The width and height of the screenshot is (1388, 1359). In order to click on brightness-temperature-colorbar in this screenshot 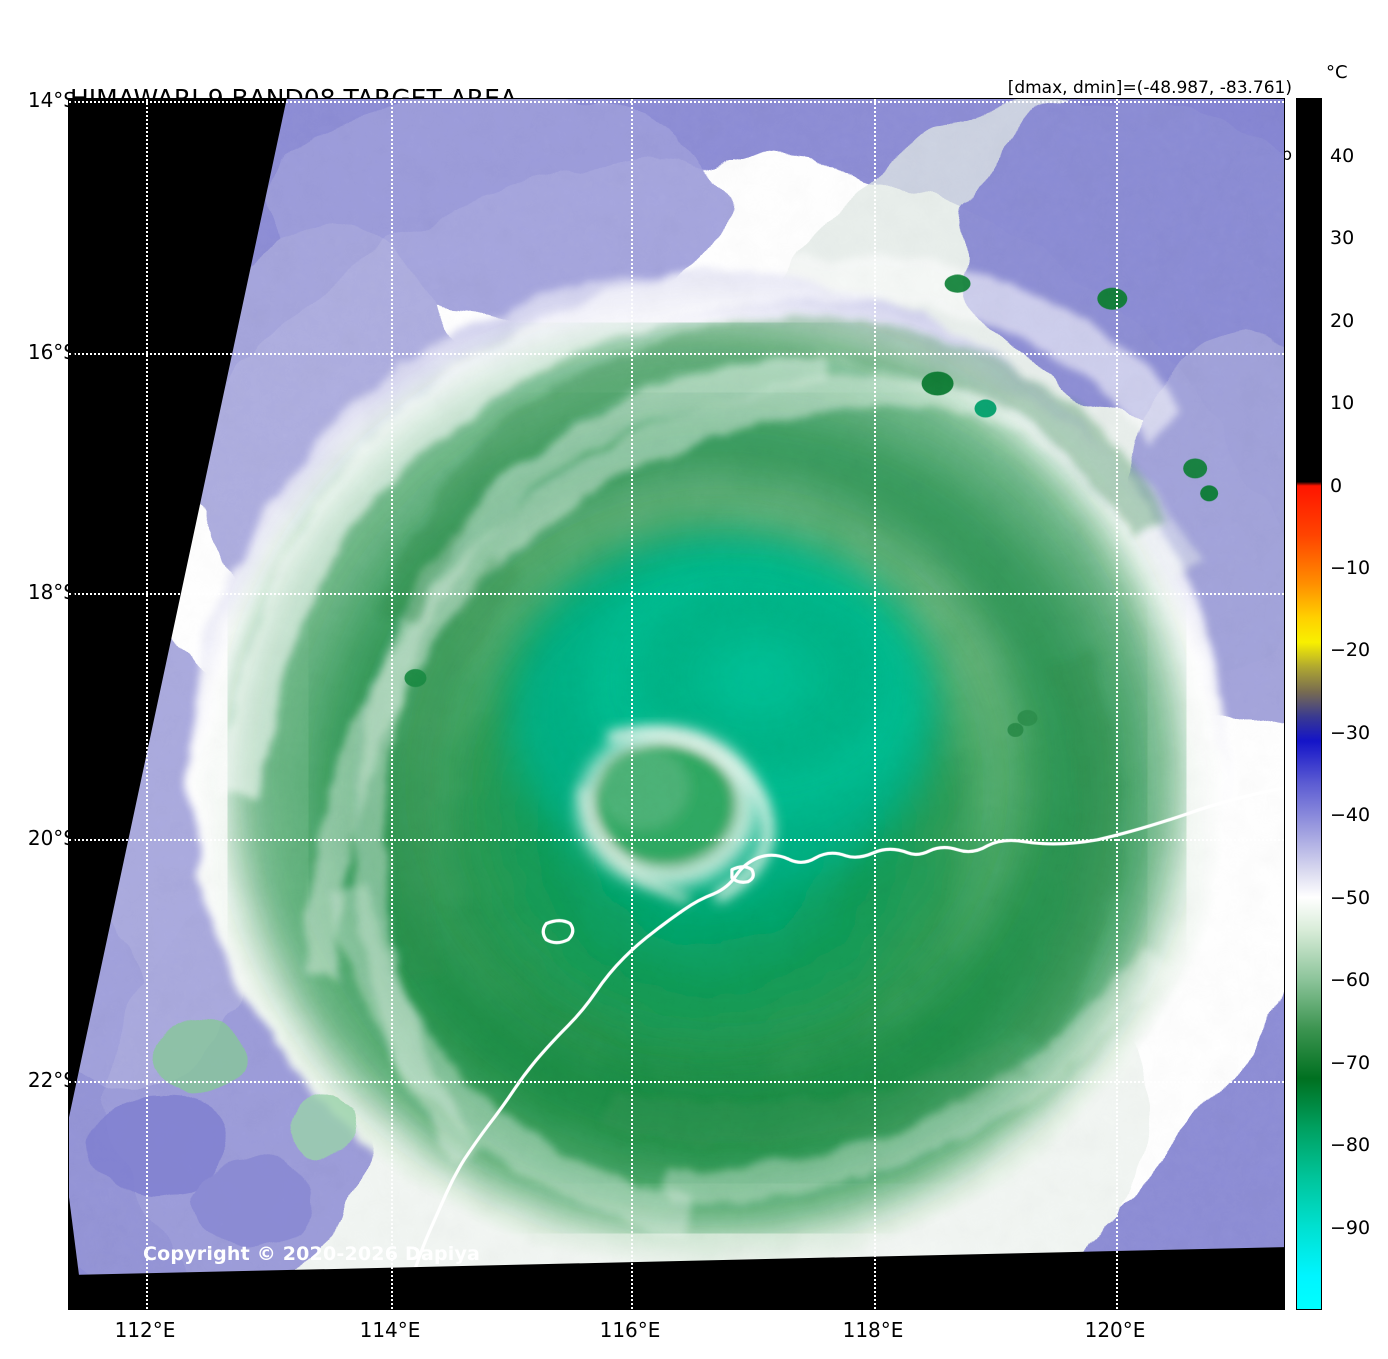, I will do `click(1309, 704)`.